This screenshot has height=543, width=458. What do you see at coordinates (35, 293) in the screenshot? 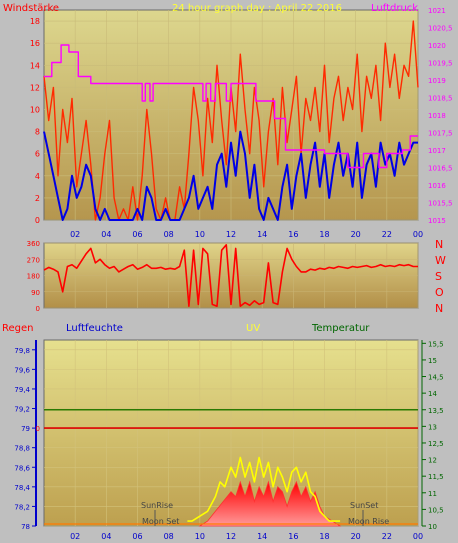
I see `direction-tick: 90` at bounding box center [35, 293].